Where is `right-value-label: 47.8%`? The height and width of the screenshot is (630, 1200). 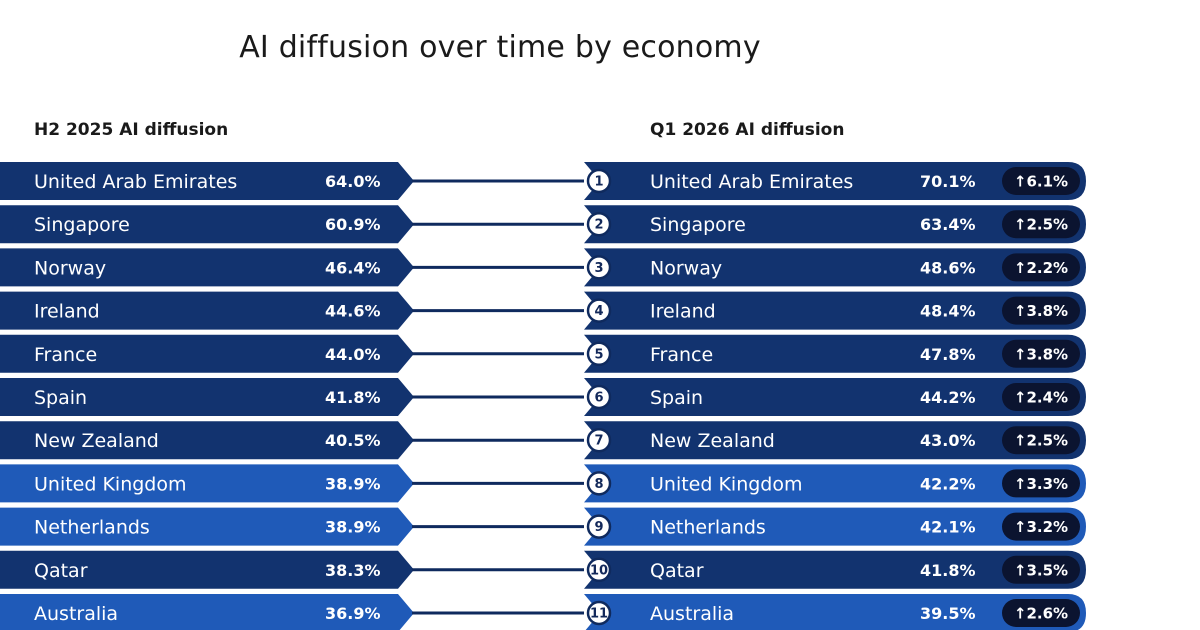
right-value-label: 47.8% is located at coordinates (948, 354).